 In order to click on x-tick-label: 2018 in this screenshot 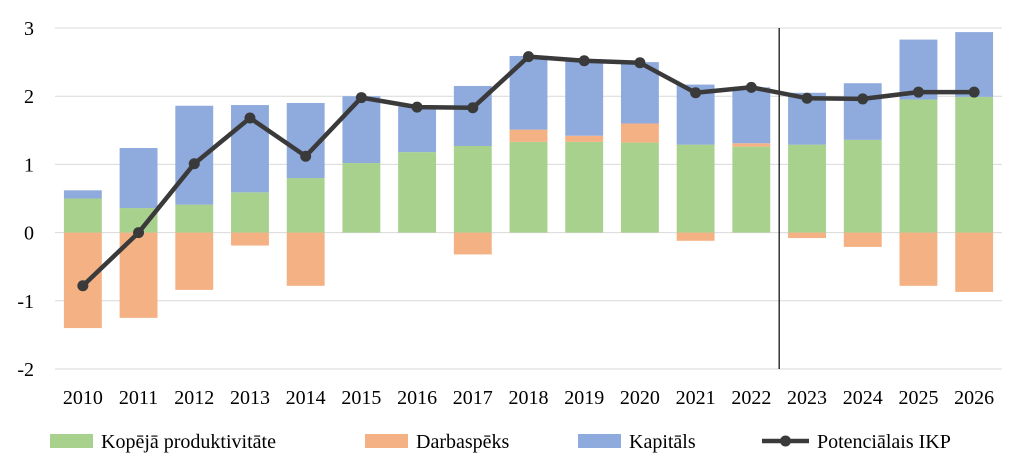, I will do `click(529, 398)`.